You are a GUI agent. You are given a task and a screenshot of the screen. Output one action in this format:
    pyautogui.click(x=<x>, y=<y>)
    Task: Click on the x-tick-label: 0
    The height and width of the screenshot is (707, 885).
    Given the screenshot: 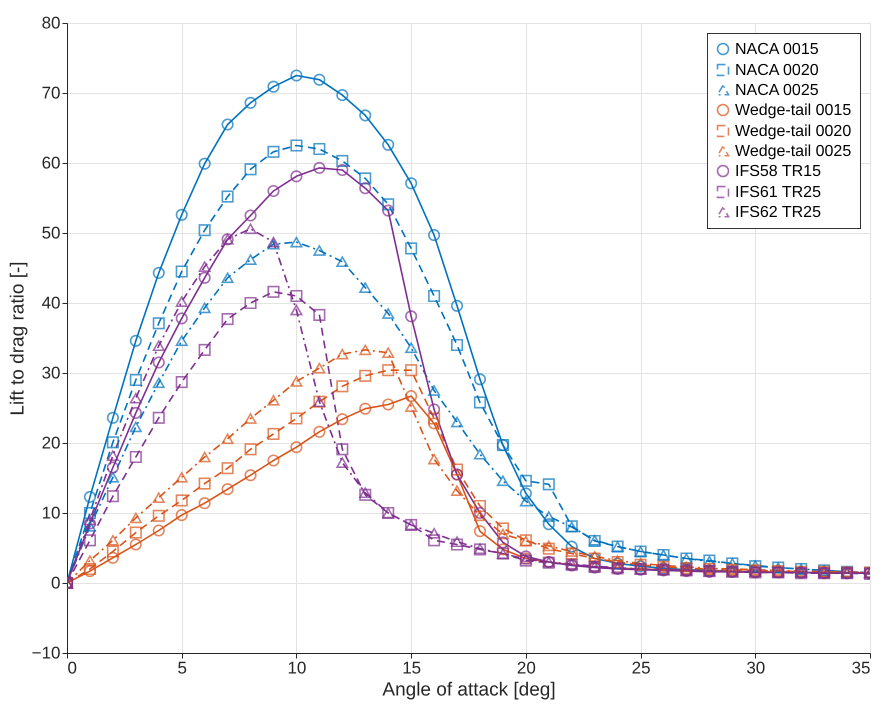 What is the action you would take?
    pyautogui.click(x=72, y=668)
    